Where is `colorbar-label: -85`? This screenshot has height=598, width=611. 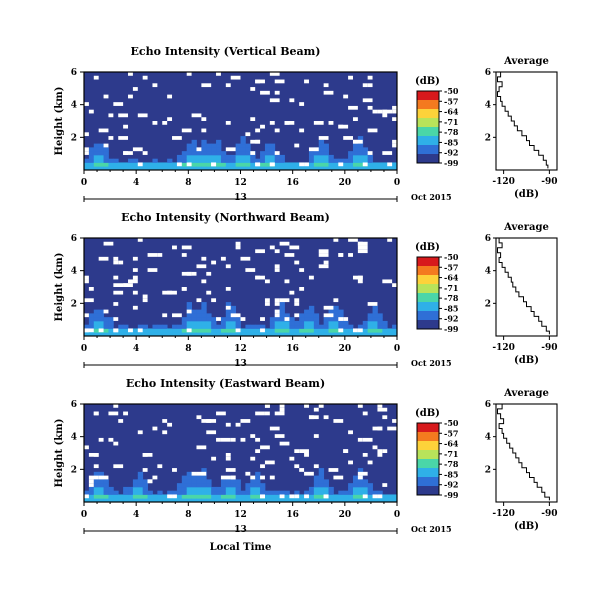 colorbar-label: -85 is located at coordinates (451, 474).